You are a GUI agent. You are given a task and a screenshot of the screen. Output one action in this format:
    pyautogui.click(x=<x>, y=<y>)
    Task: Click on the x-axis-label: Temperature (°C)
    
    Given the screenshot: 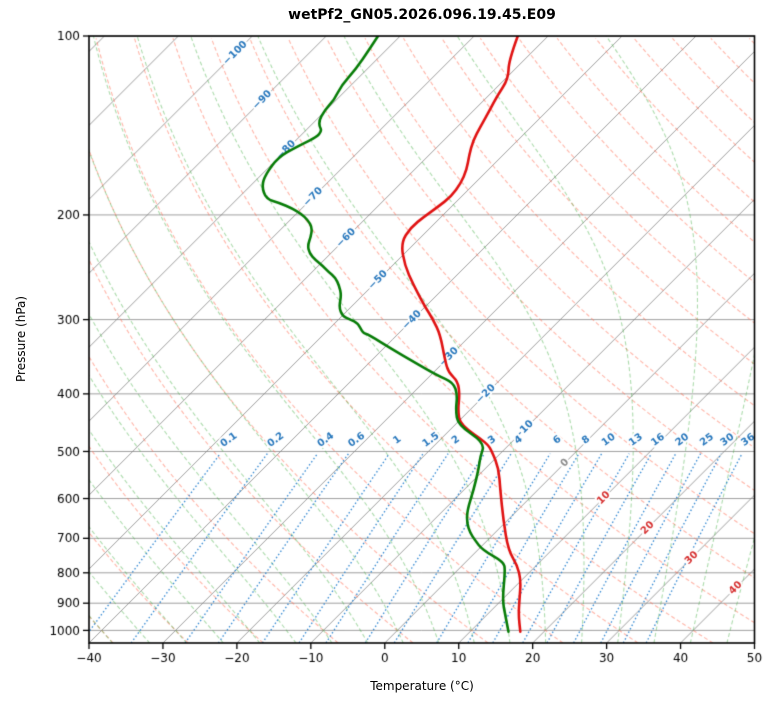 What is the action you would take?
    pyautogui.click(x=422, y=686)
    